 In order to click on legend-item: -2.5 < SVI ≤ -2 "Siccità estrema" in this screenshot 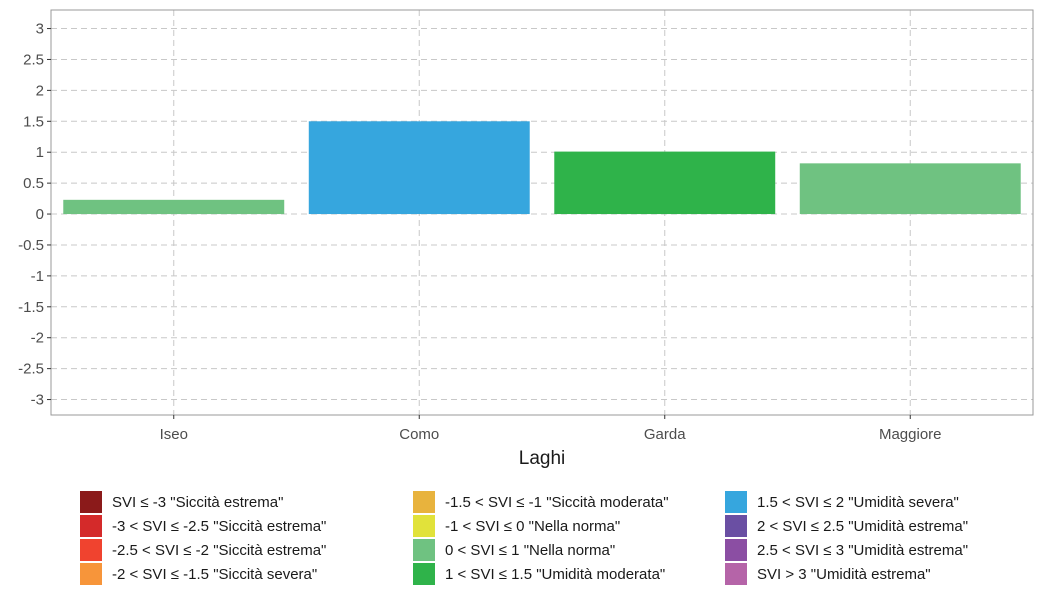, I will do `click(203, 550)`.